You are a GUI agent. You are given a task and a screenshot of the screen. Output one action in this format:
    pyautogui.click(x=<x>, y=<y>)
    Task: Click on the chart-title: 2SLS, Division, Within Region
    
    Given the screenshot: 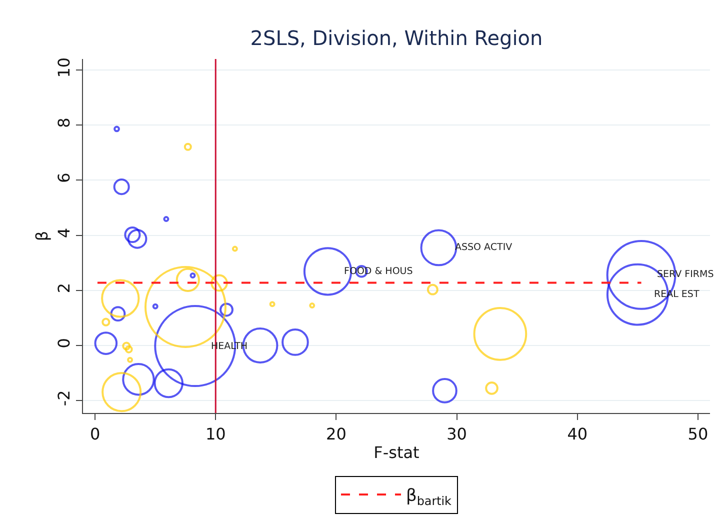 What is the action you would take?
    pyautogui.click(x=396, y=38)
    